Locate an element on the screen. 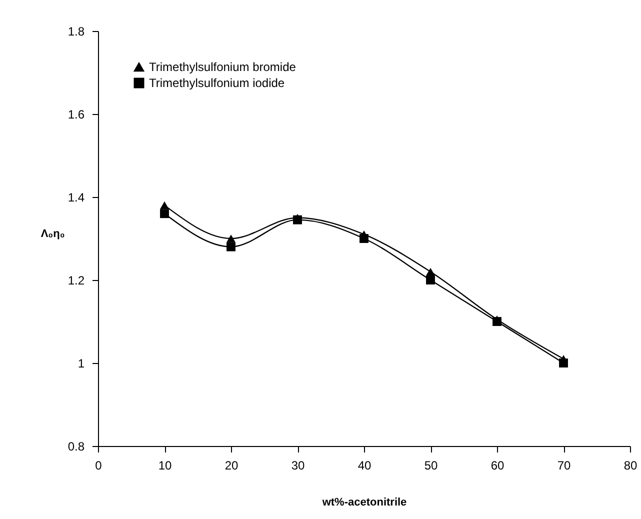 This screenshot has width=641, height=519. x-tick-label: 0 is located at coordinates (98, 465).